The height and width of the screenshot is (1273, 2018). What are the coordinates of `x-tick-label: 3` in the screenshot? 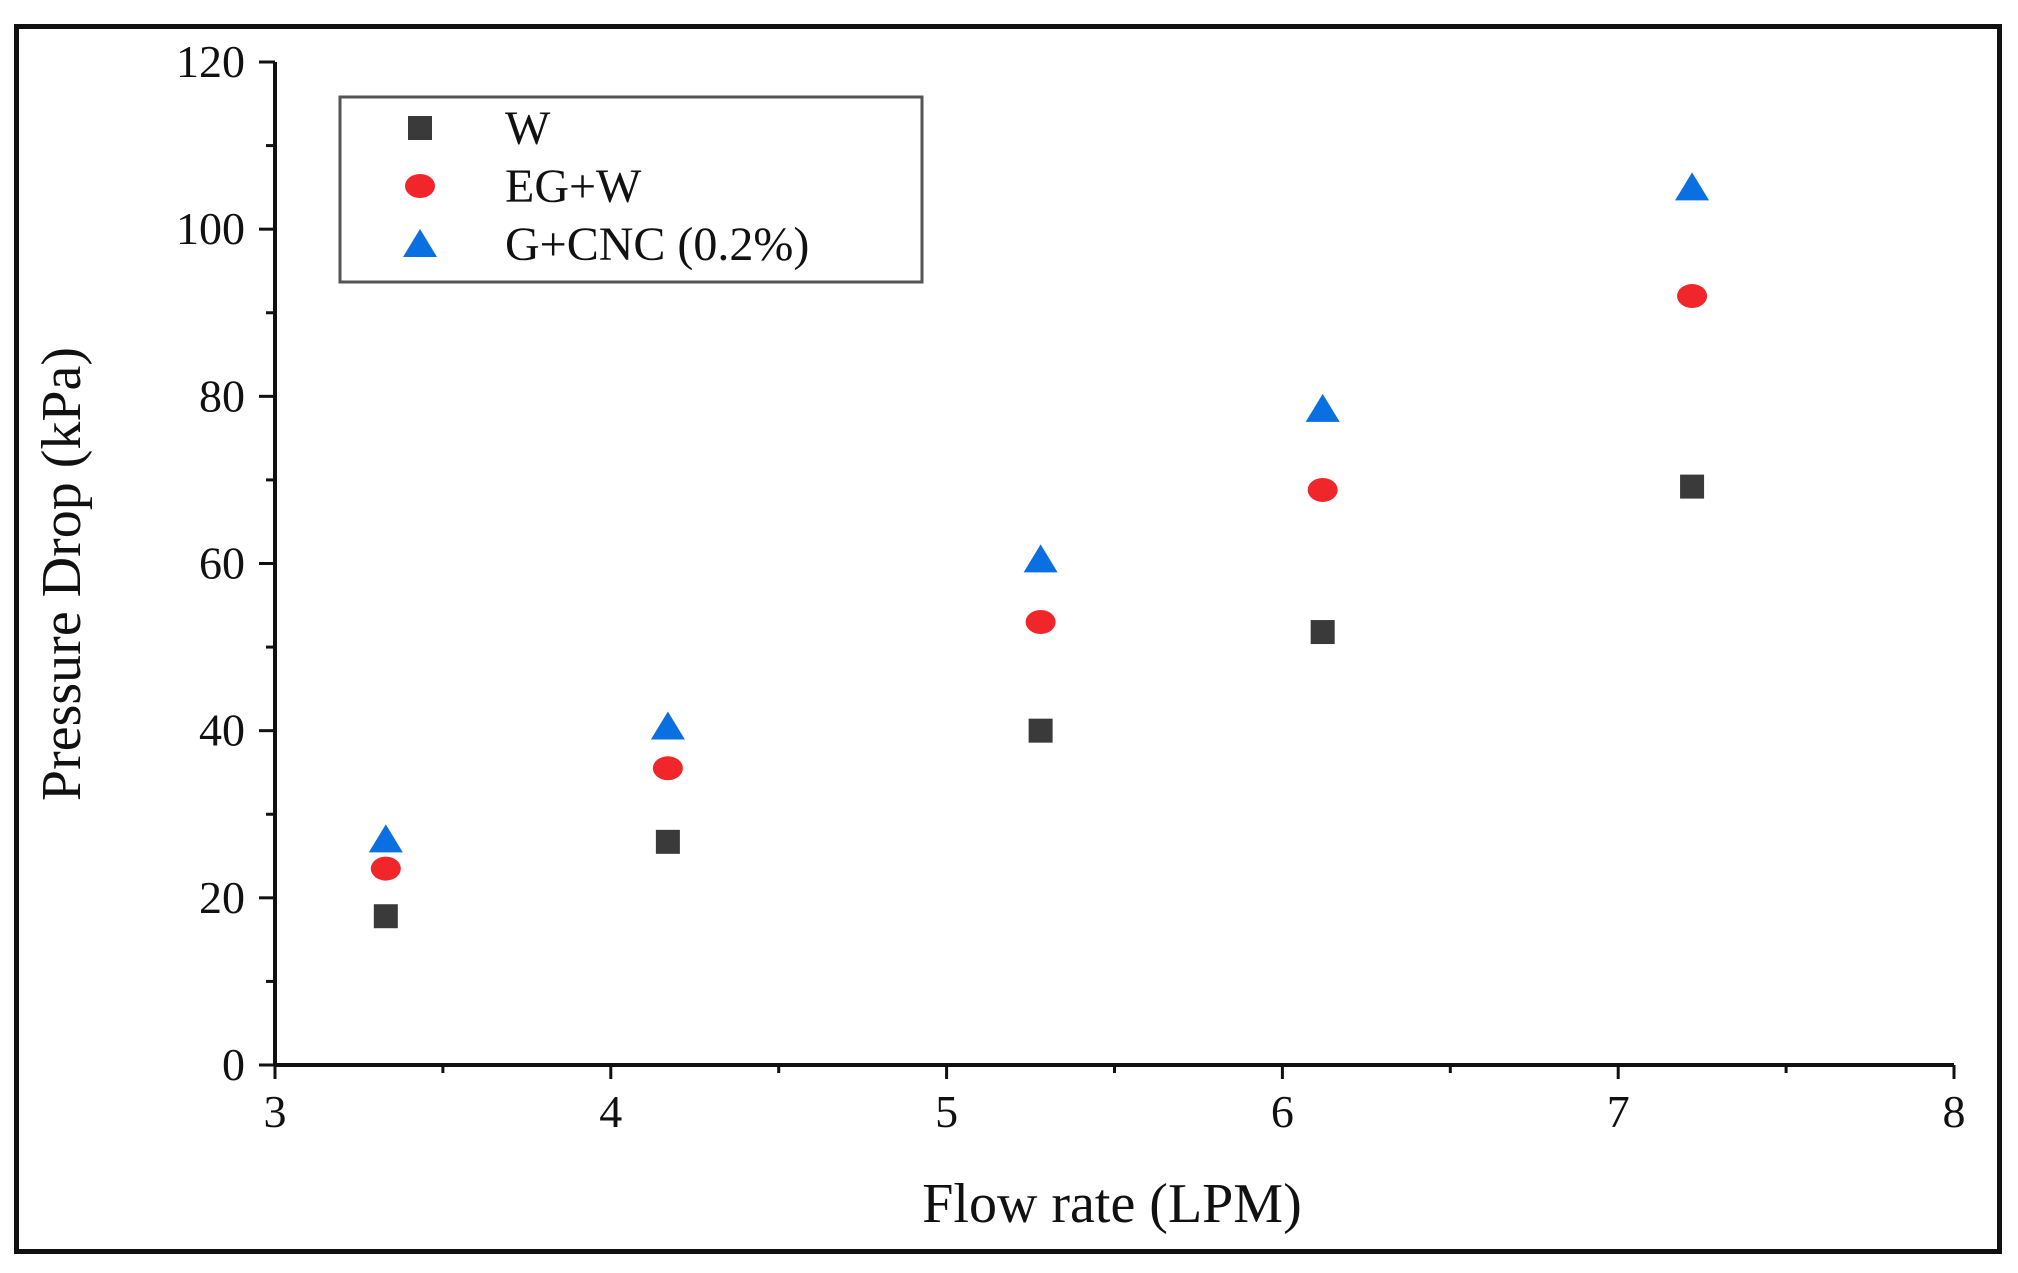 It's located at (275, 1111).